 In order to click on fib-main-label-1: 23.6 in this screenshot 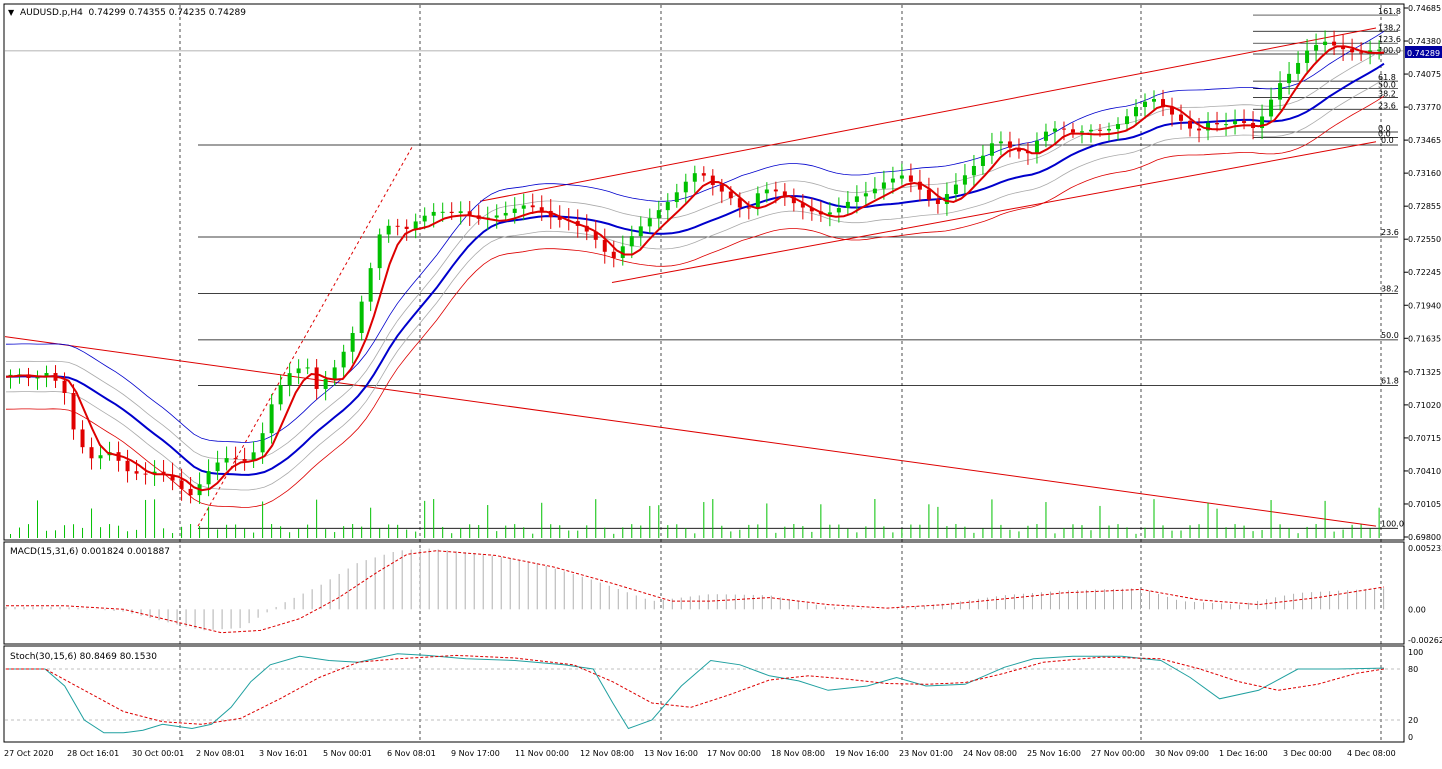, I will do `click(1390, 232)`.